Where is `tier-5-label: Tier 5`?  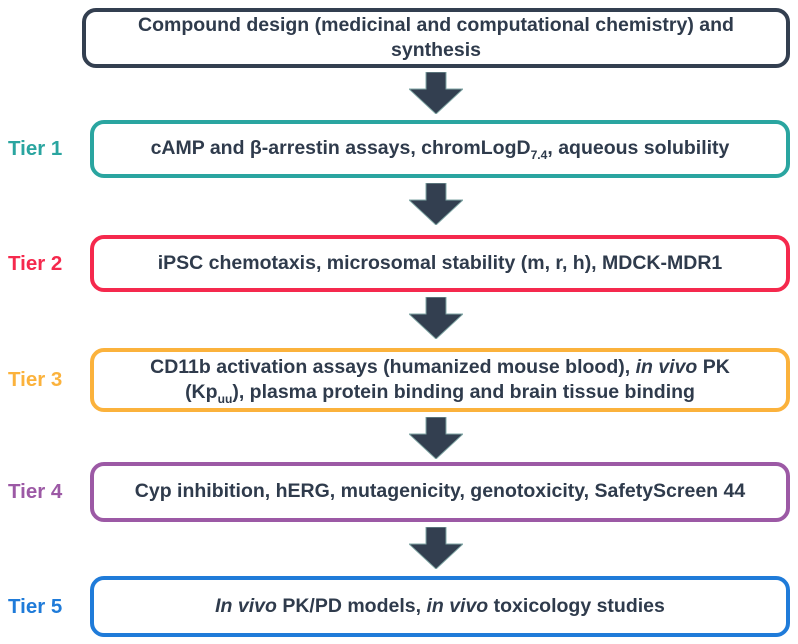 tier-5-label: Tier 5 is located at coordinates (35, 606).